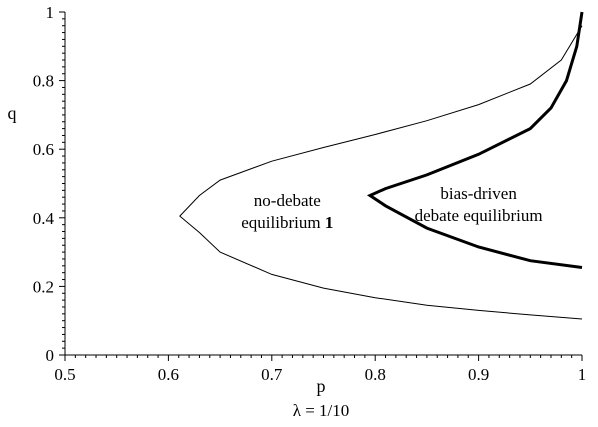  What do you see at coordinates (44, 218) in the screenshot?
I see `y-tick-label: 0.4` at bounding box center [44, 218].